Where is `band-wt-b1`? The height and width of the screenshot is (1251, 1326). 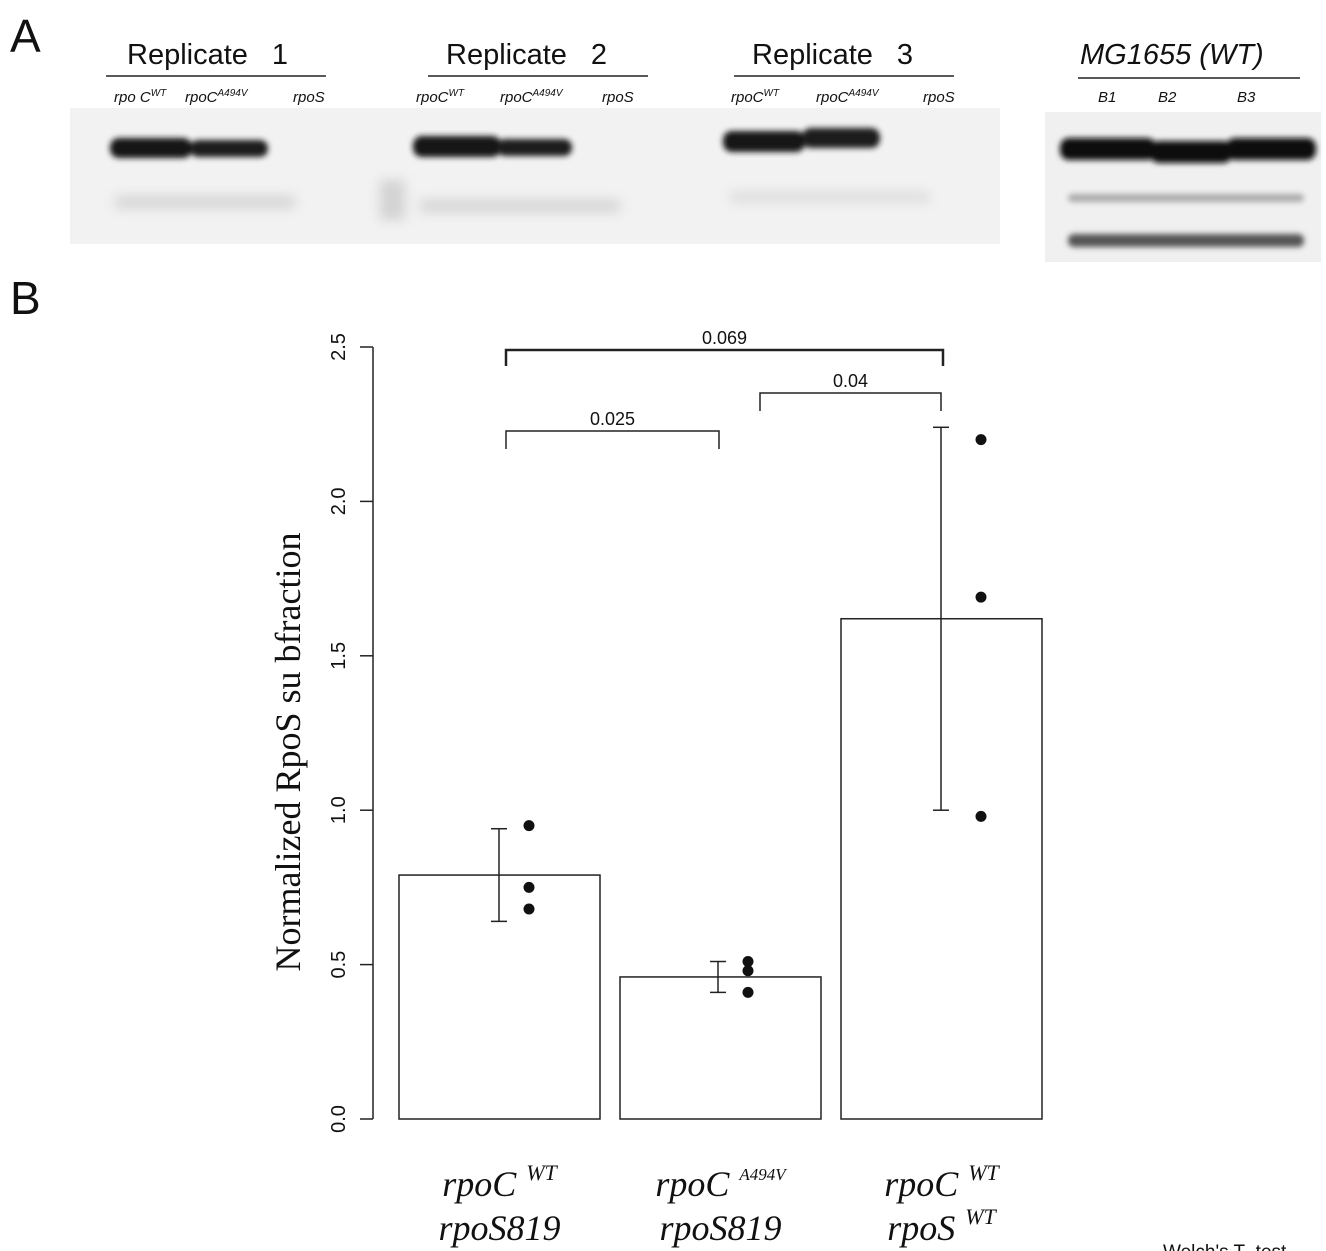
band-wt-b1 is located at coordinates (1108, 149).